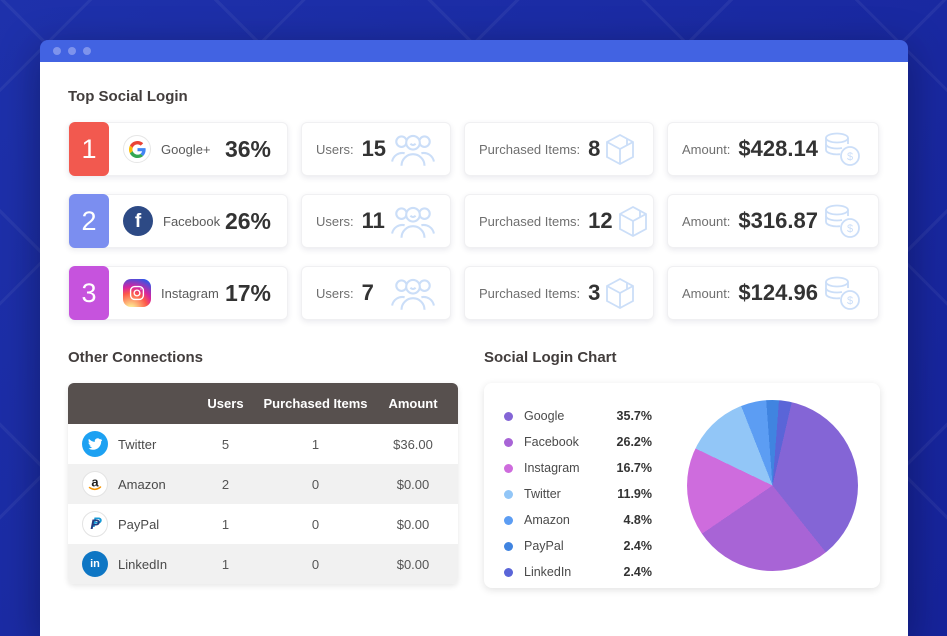 The image size is (947, 636). What do you see at coordinates (638, 520) in the screenshot?
I see `legend-value: 4.8%` at bounding box center [638, 520].